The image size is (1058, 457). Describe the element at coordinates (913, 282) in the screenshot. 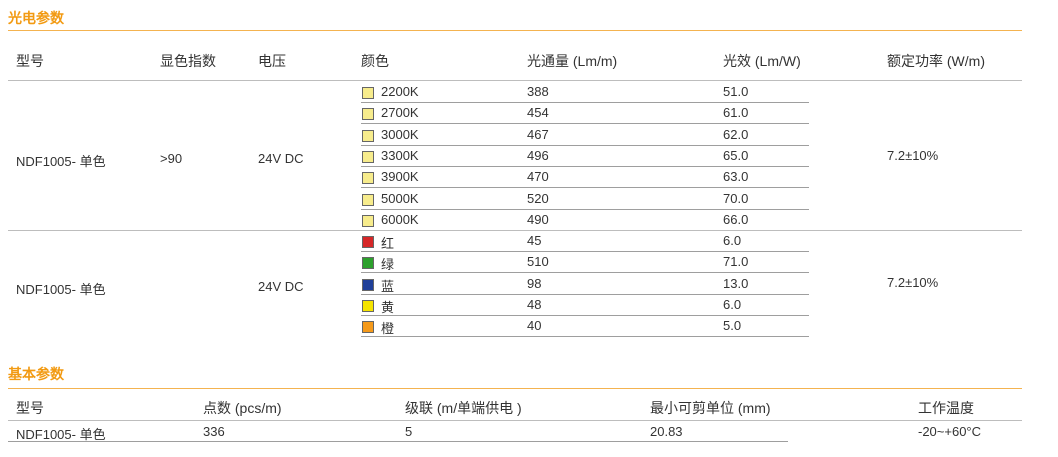

I see `group2-power: 7.2±10%` at that location.